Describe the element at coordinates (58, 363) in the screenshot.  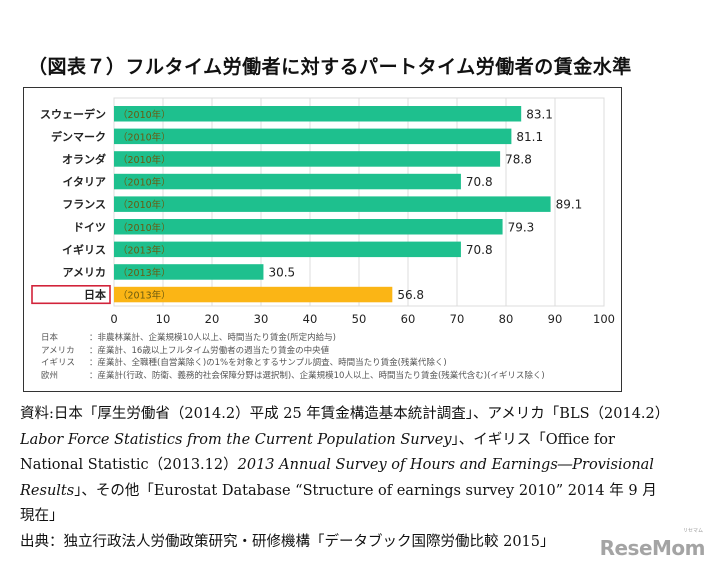
I see `note-key: イギリス` at that location.